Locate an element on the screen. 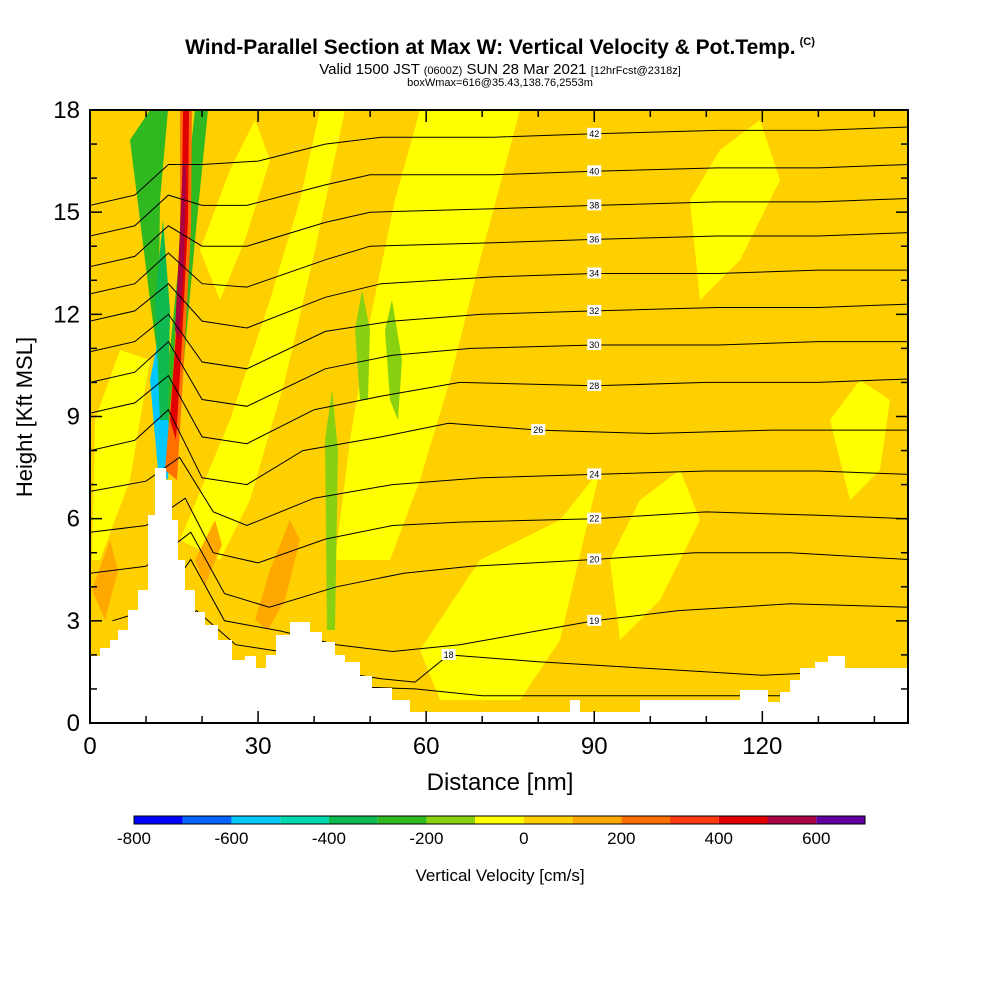 This screenshot has width=1000, height=1000. x-axis-label: Distance [nm] is located at coordinates (500, 782).